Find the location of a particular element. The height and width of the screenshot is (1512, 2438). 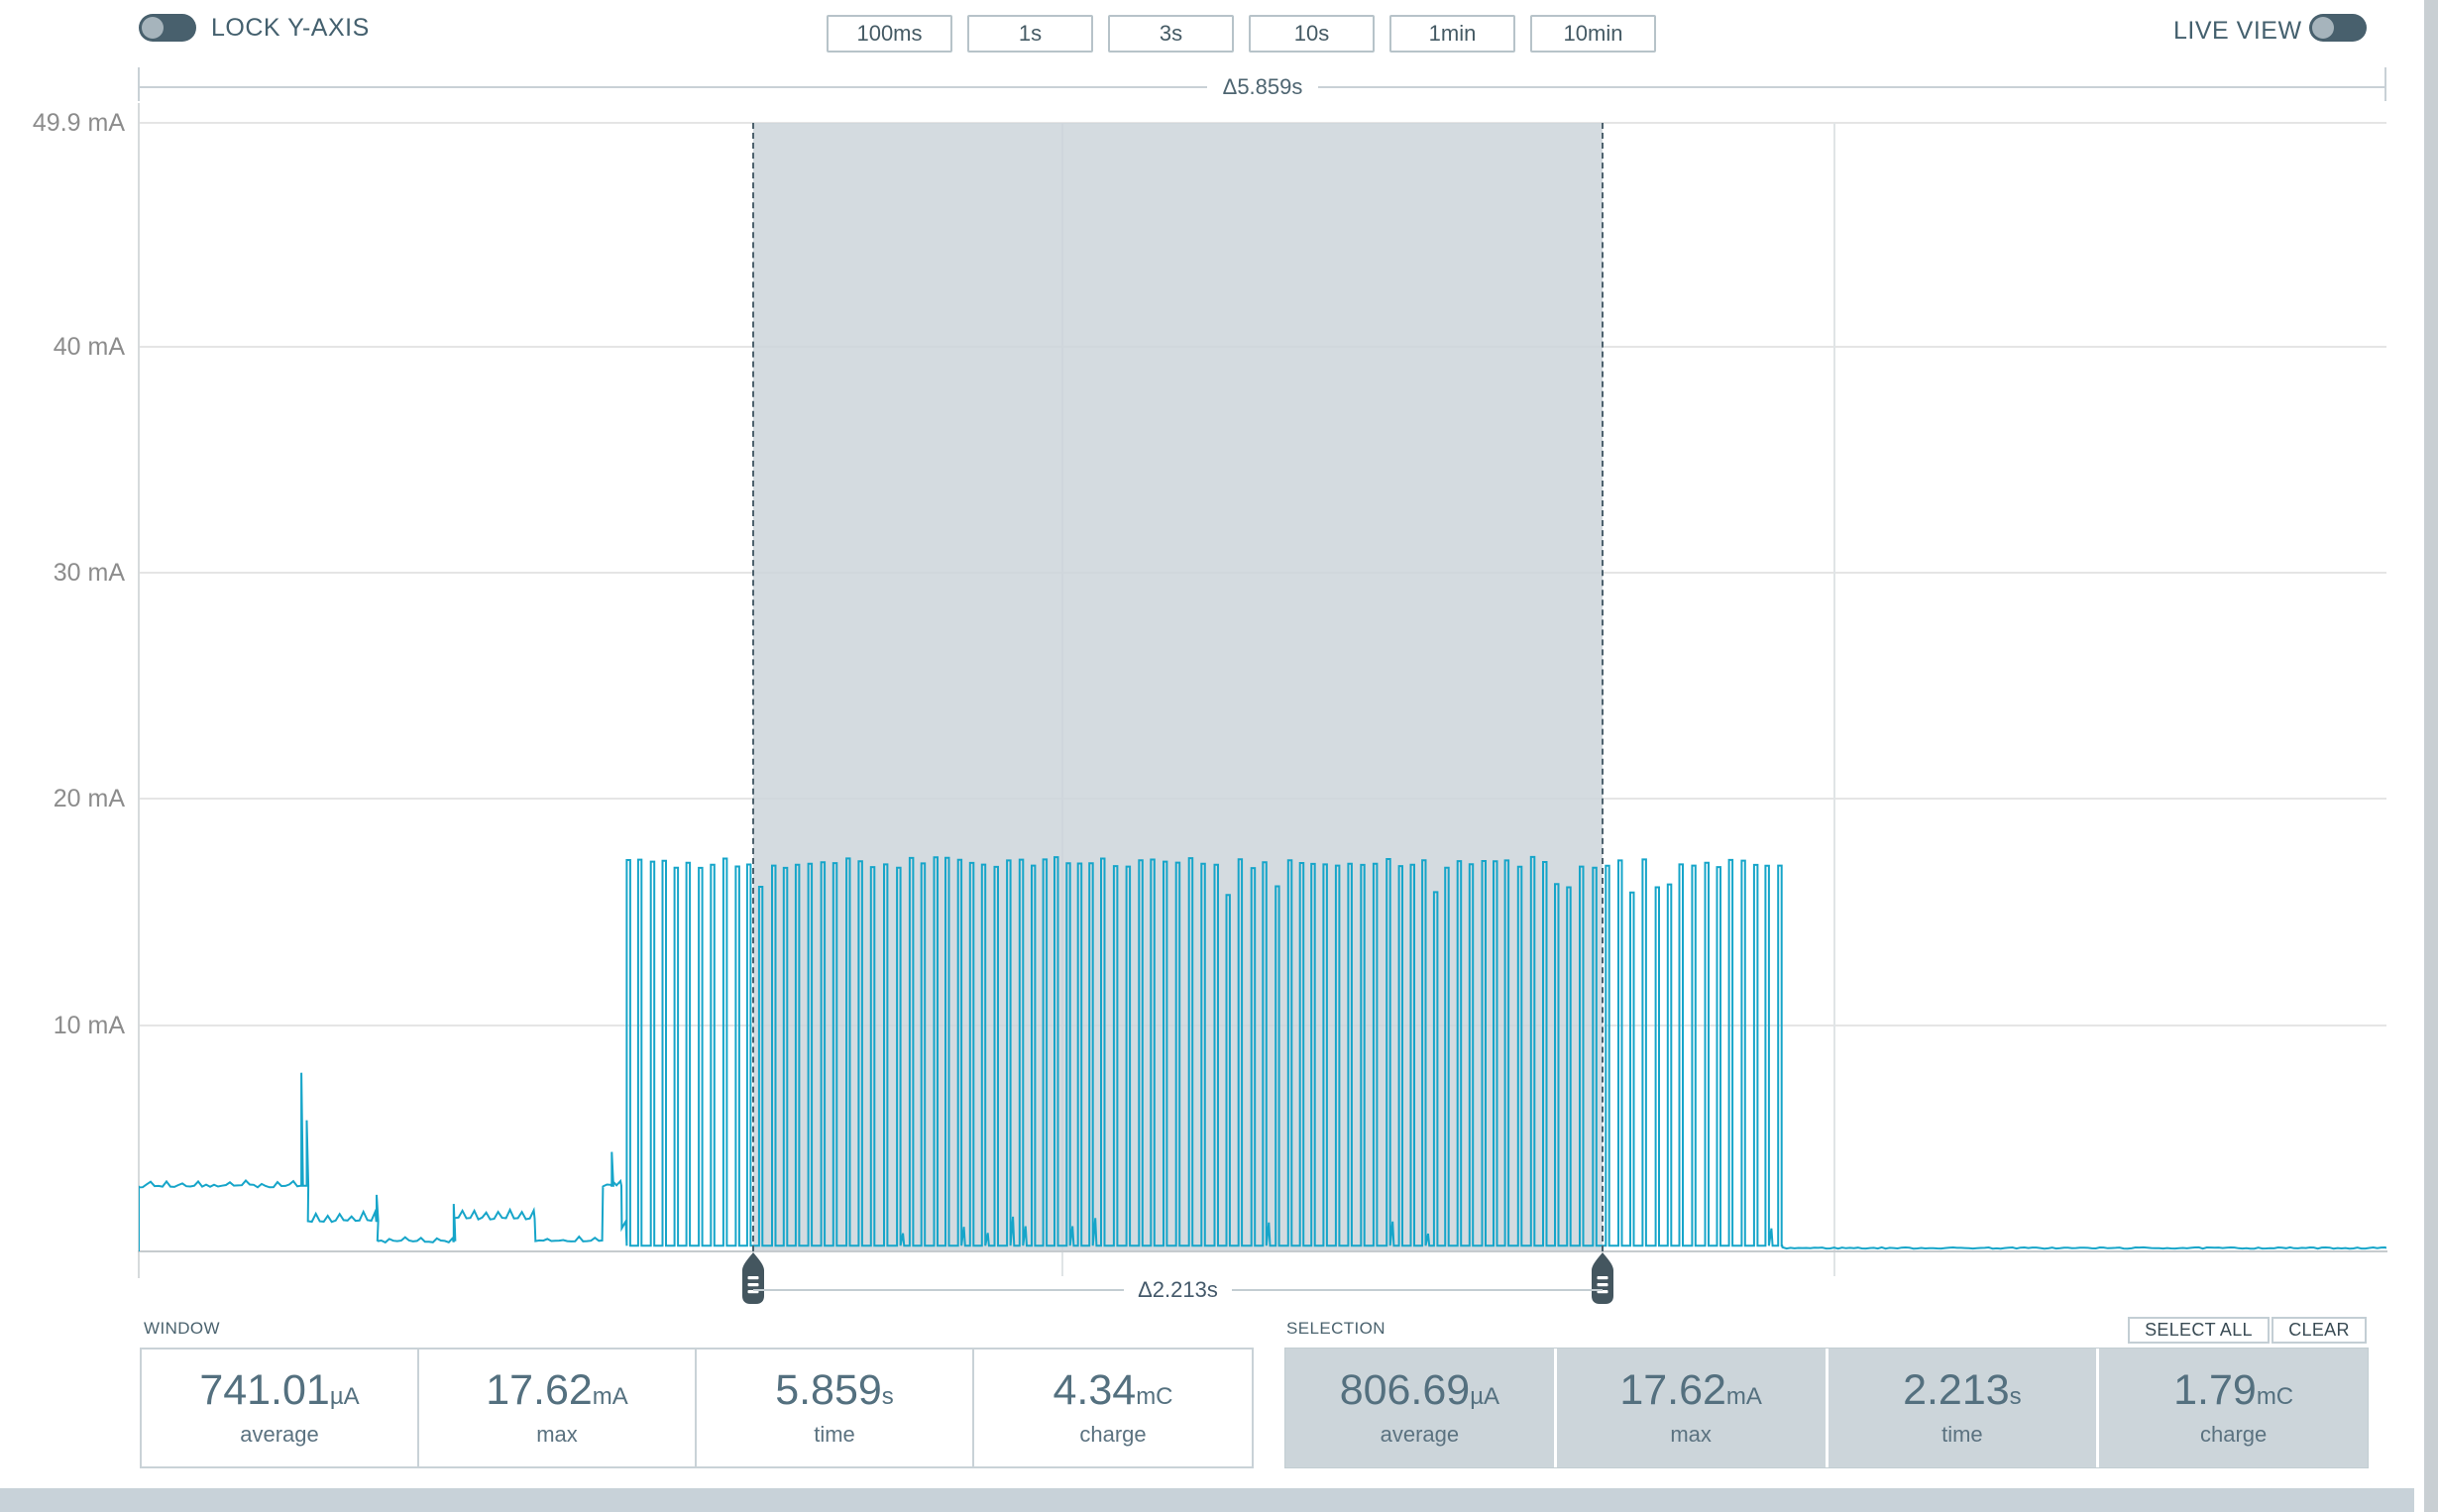

selection-right-boundary is located at coordinates (1603, 687).